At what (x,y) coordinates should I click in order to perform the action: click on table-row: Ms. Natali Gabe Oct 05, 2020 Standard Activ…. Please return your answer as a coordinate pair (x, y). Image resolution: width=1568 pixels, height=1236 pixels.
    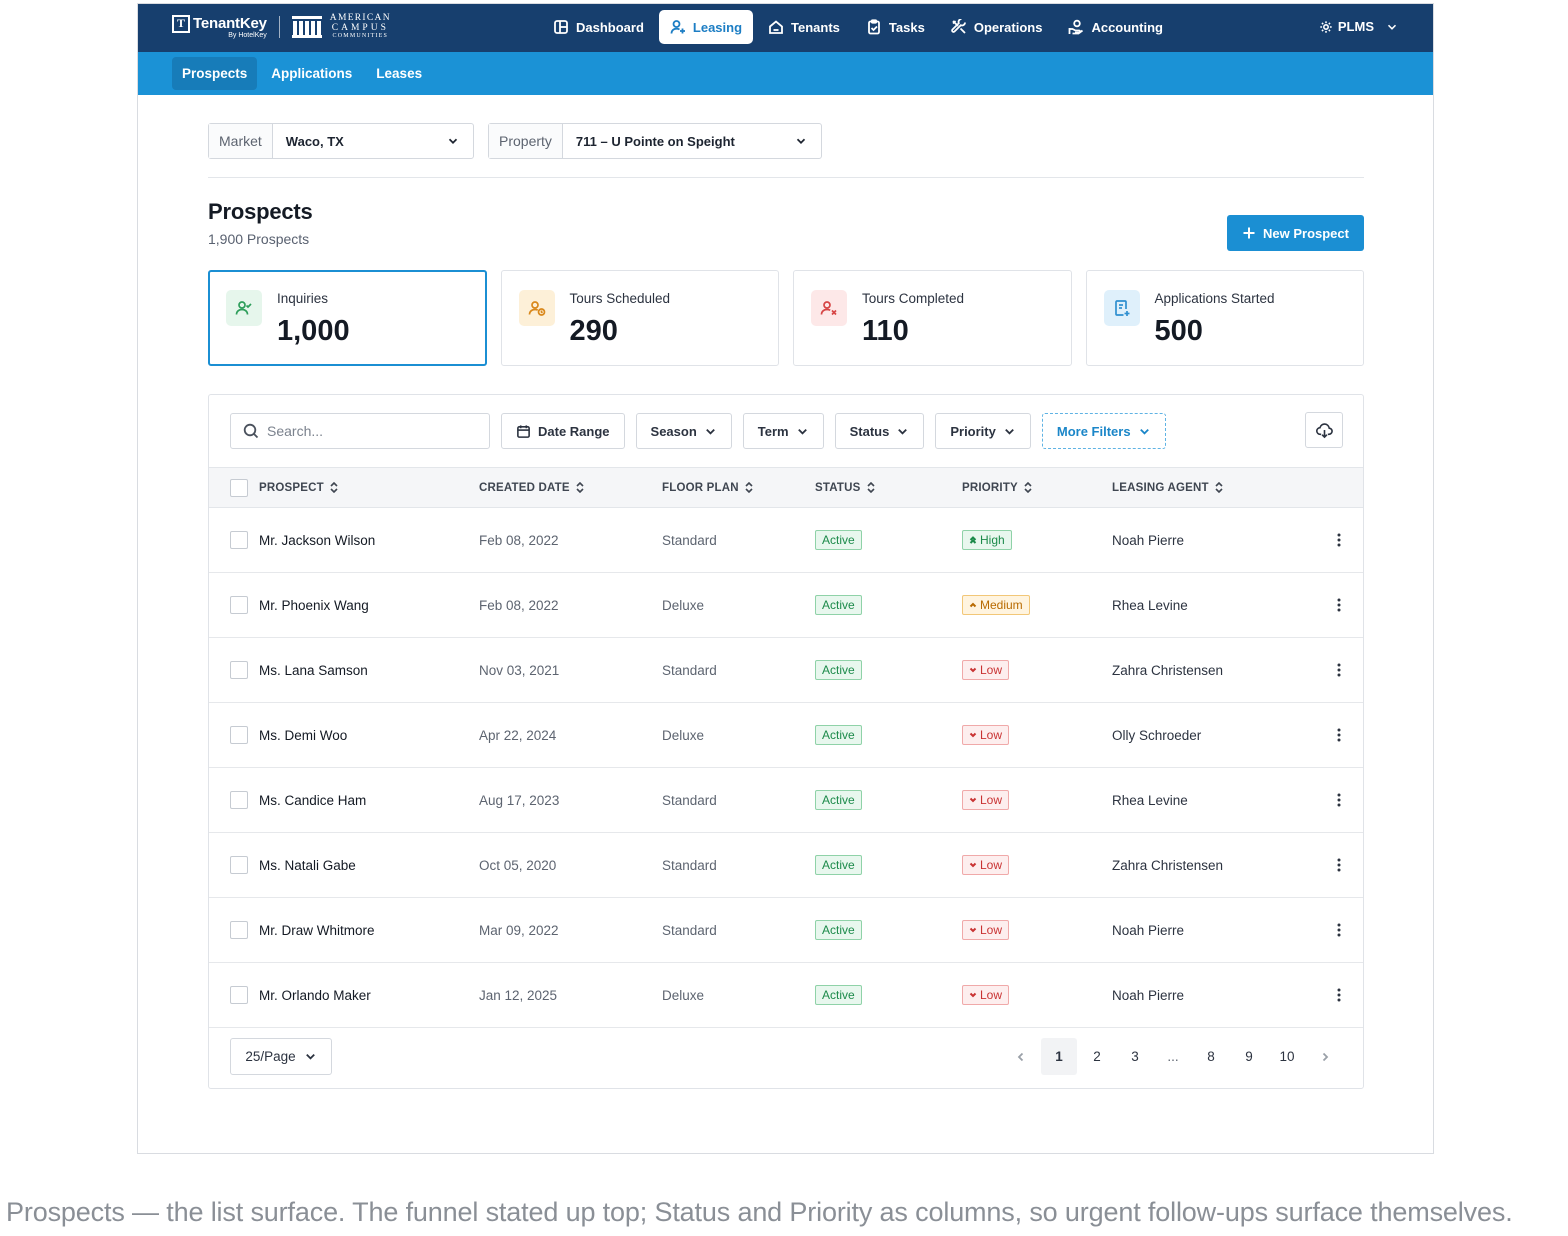
    Looking at the image, I should click on (786, 865).